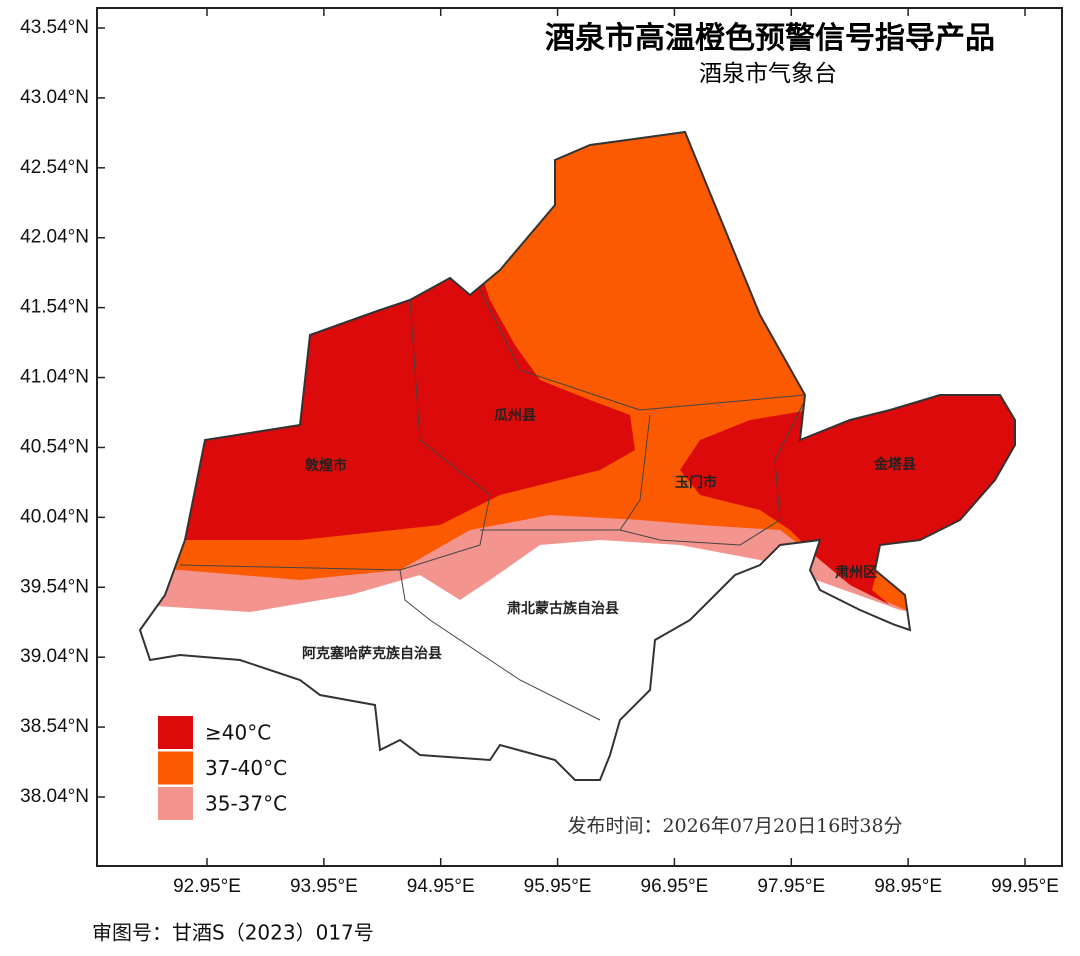  I want to click on region-label: 阿克塞哈萨克族自治县, so click(372, 653).